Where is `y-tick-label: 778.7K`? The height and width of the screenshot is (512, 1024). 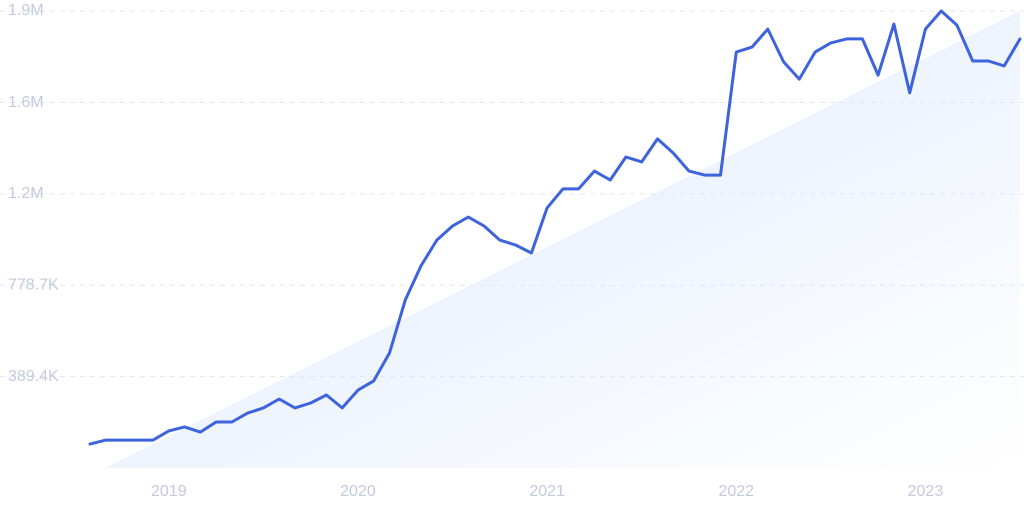 y-tick-label: 778.7K is located at coordinates (33, 284).